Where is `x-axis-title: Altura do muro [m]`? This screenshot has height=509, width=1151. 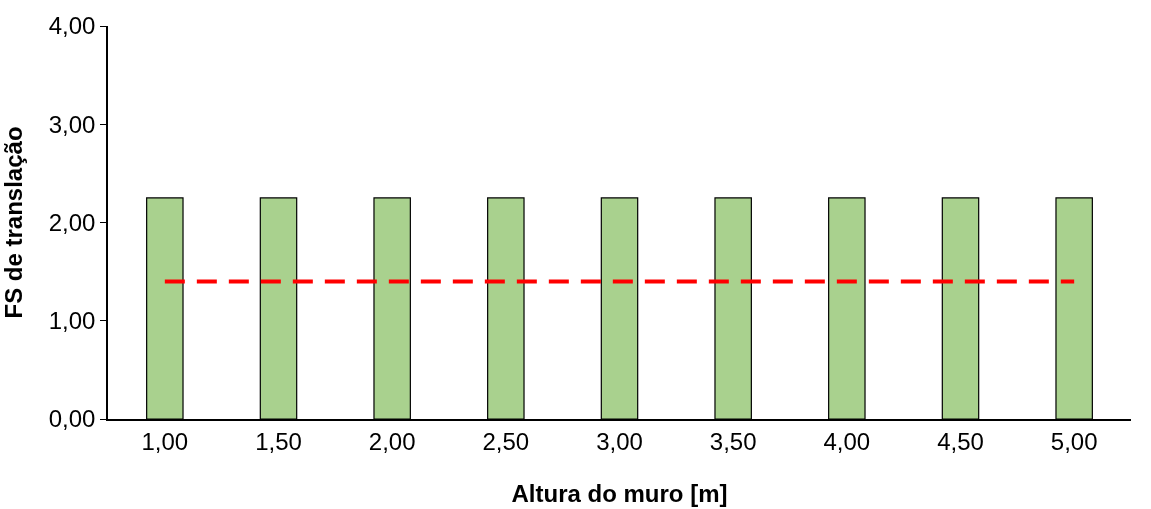 x-axis-title: Altura do muro [m] is located at coordinates (619, 493).